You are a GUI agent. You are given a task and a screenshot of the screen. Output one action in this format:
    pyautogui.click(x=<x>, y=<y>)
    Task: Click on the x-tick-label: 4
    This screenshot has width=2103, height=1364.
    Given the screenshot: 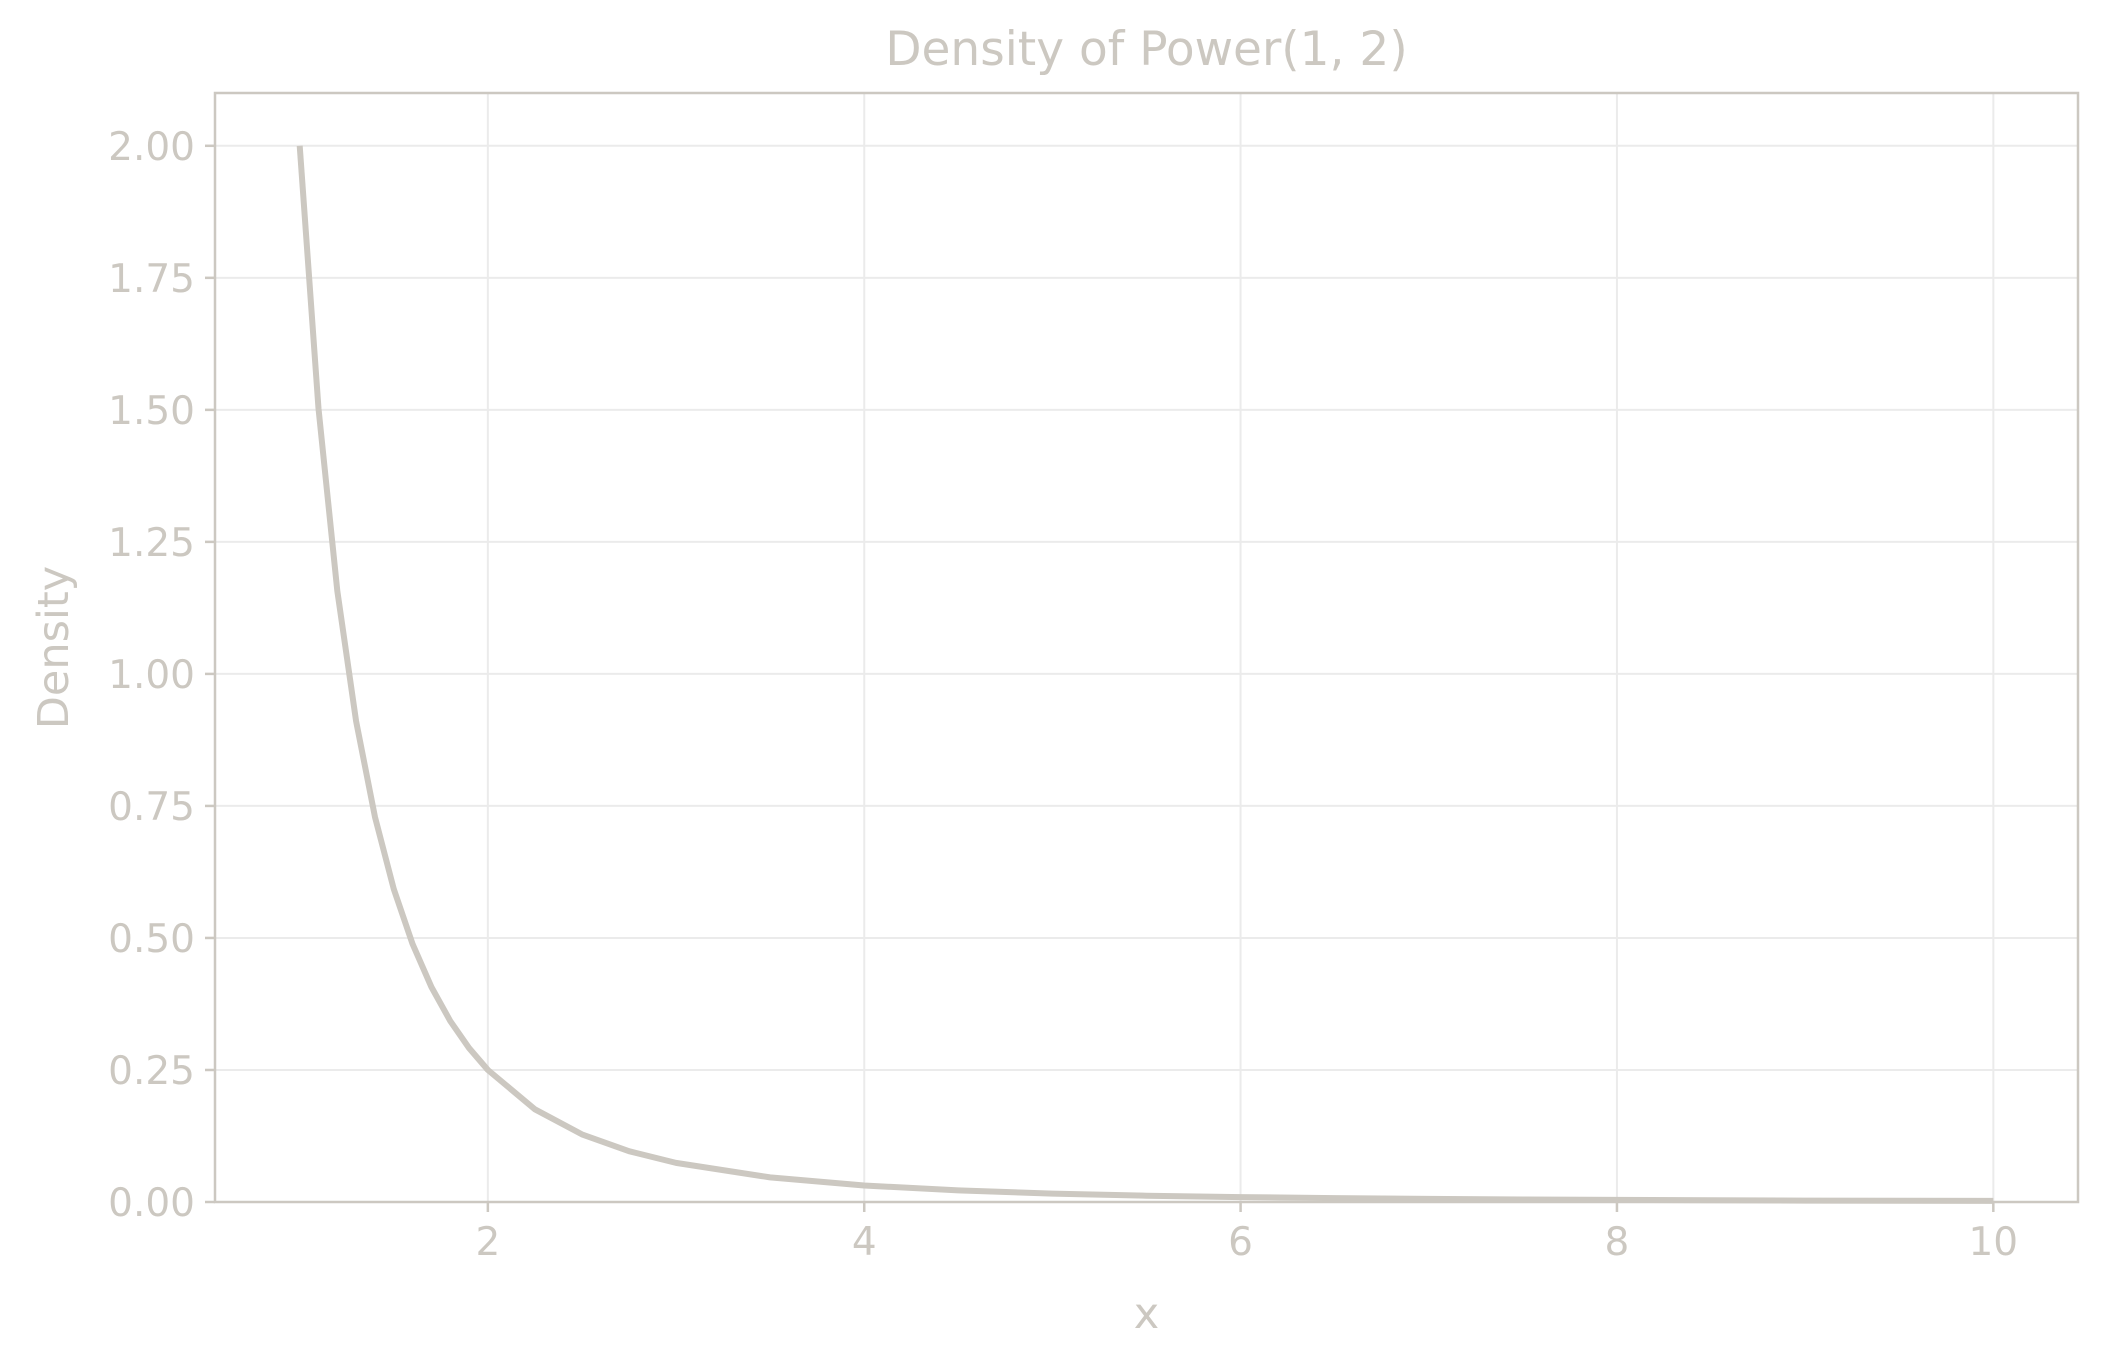 What is the action you would take?
    pyautogui.click(x=864, y=1242)
    